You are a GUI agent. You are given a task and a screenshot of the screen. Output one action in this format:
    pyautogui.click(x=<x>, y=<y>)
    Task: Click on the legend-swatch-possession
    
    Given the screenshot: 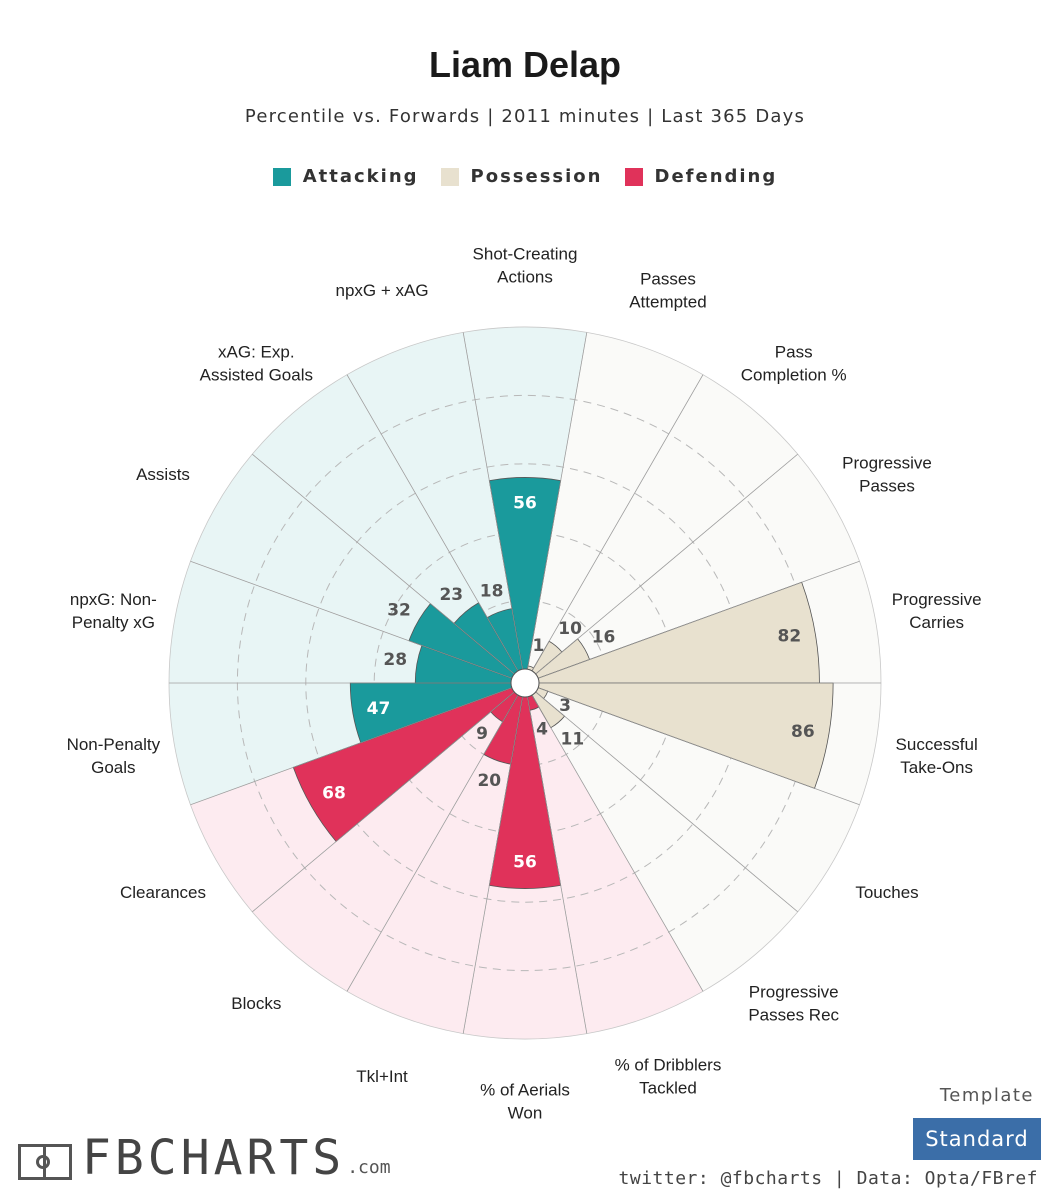 What is the action you would take?
    pyautogui.click(x=449, y=176)
    